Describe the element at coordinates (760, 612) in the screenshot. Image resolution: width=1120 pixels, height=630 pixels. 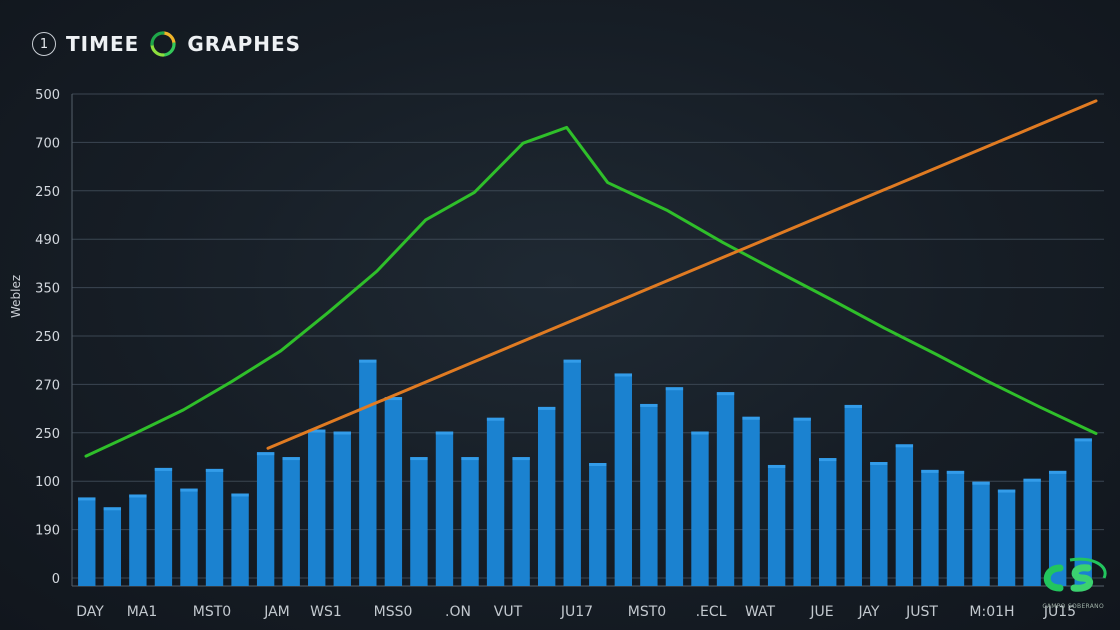
I see `x-tick-label: WAT` at that location.